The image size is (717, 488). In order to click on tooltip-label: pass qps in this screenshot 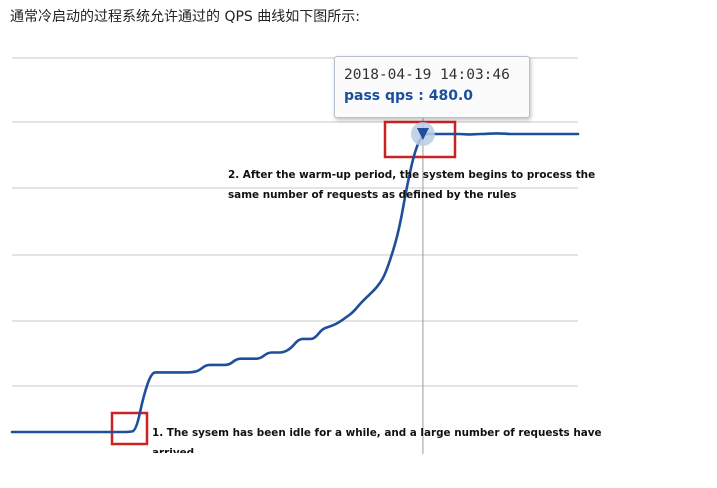, I will do `click(379, 96)`.